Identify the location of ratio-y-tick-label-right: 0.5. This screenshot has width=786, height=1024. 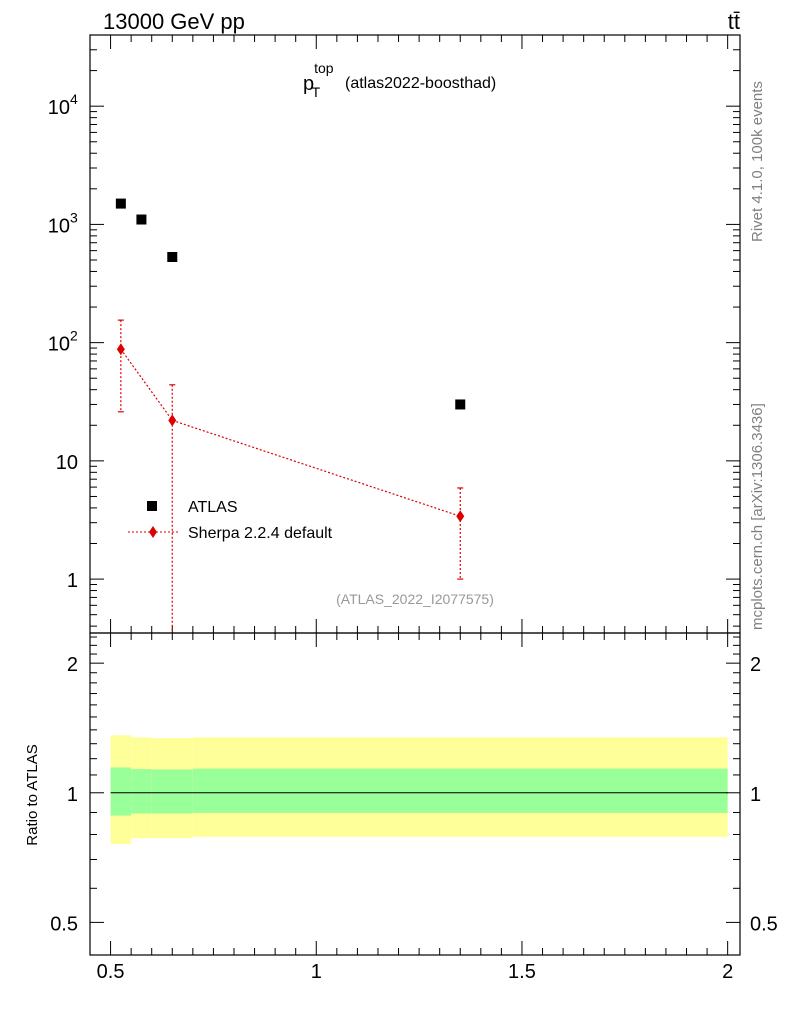
(764, 924).